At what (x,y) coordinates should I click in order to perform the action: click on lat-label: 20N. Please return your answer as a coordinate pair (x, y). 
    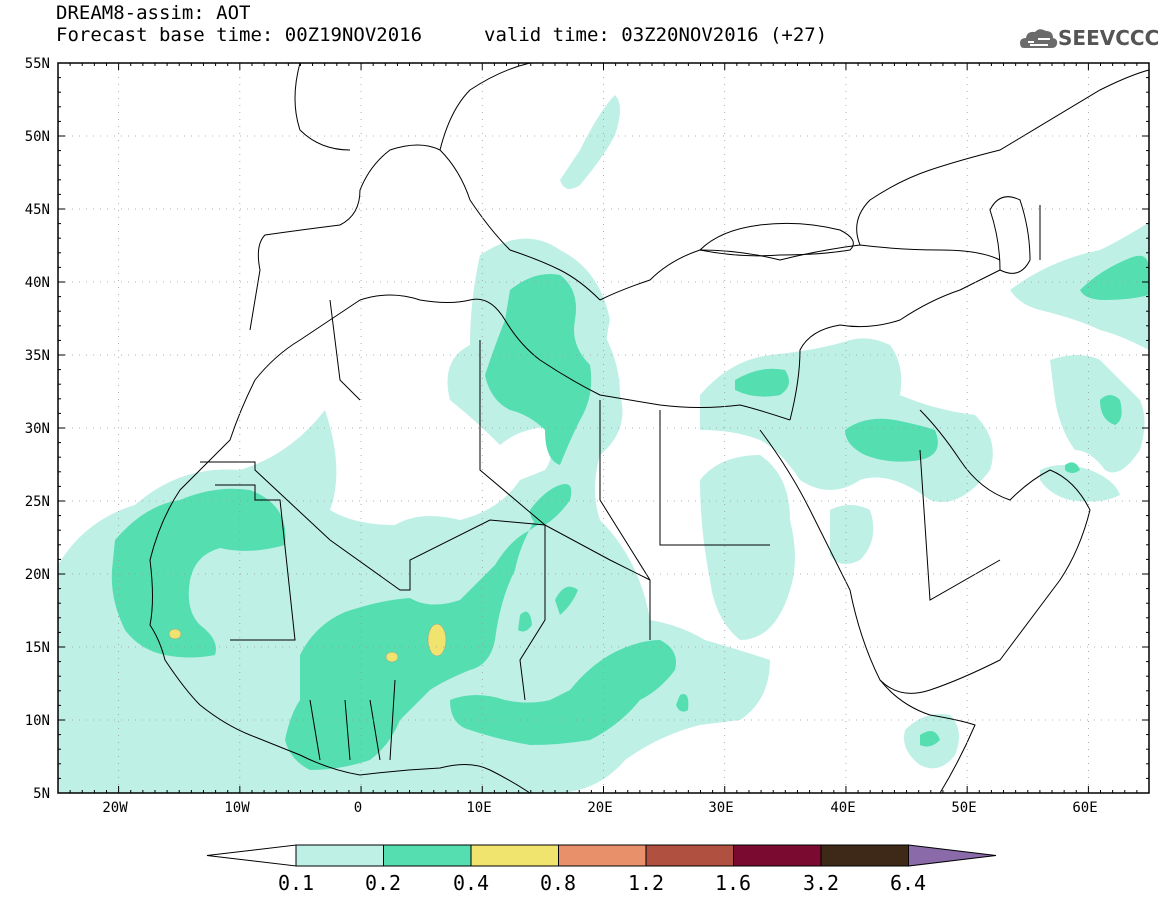
    Looking at the image, I should click on (37, 575).